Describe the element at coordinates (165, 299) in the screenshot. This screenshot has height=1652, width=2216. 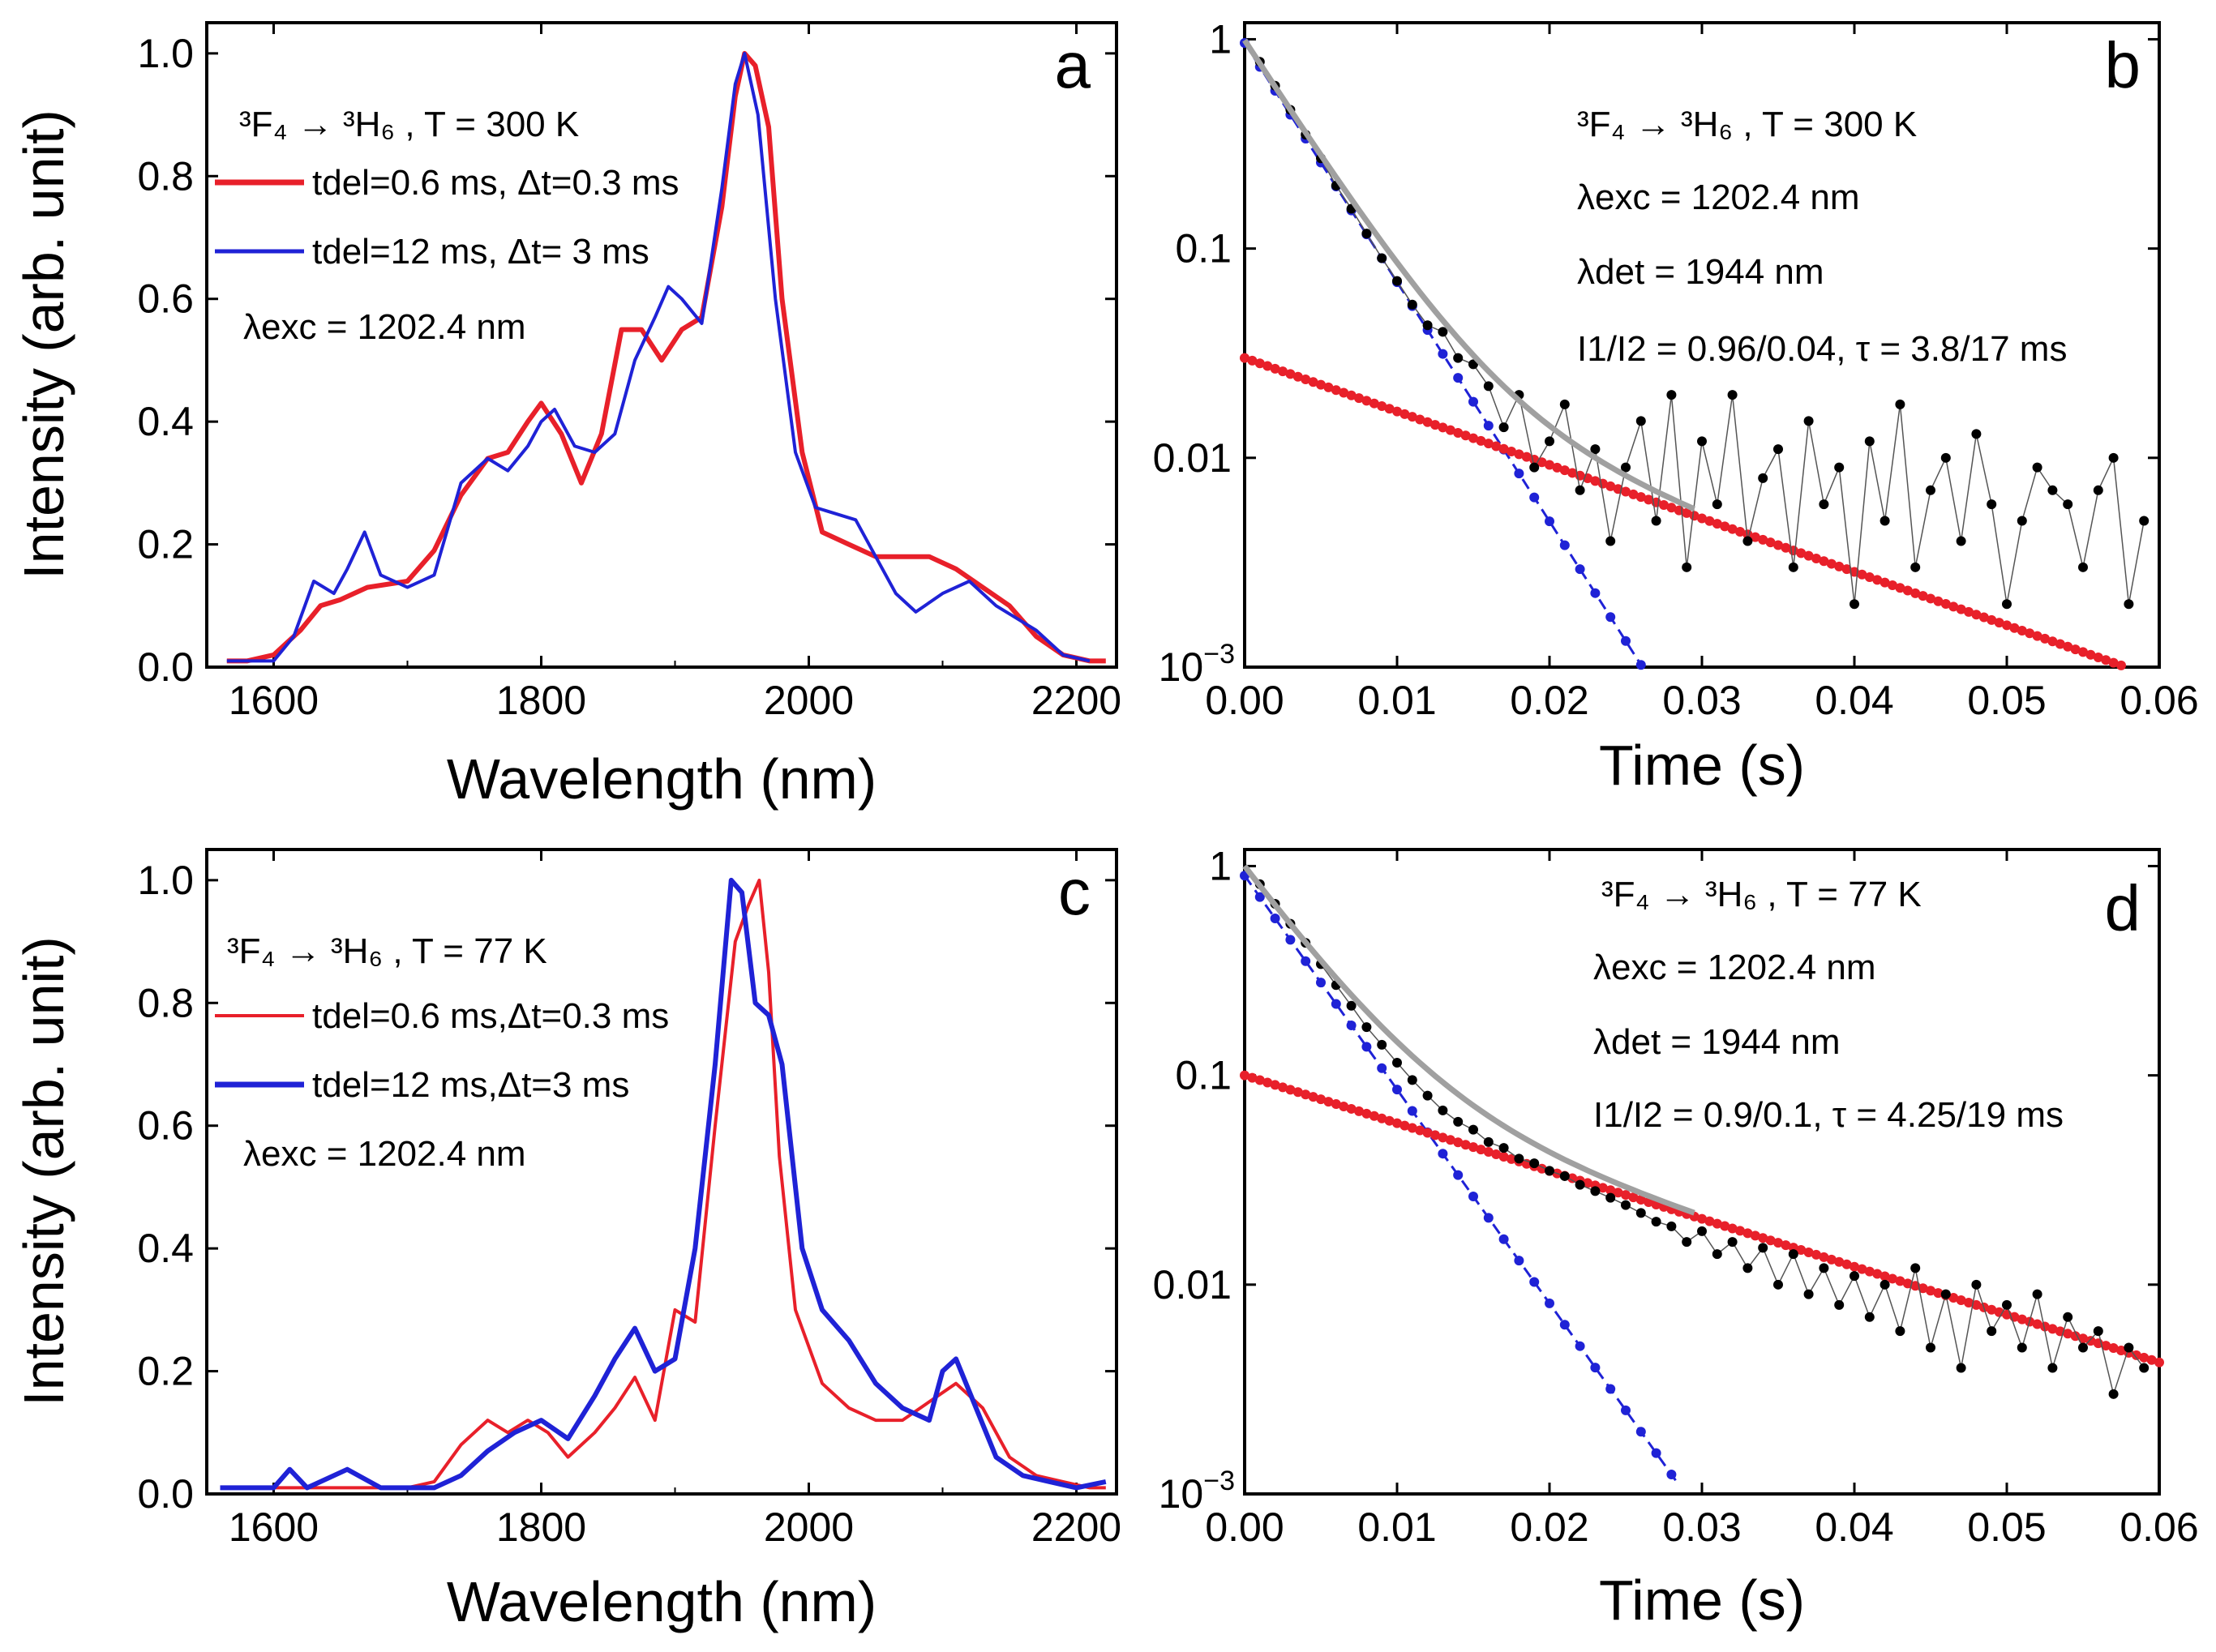
I see `panel-a-ytick-label: 0.6` at that location.